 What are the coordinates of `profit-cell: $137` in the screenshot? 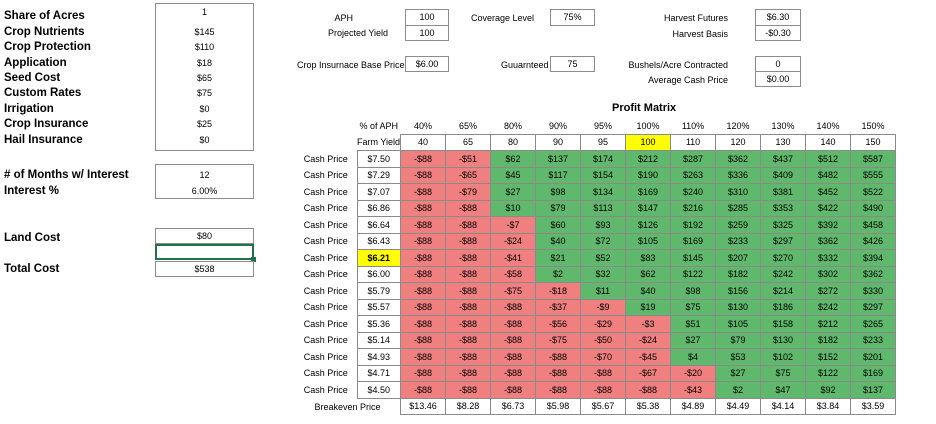 It's located at (873, 390).